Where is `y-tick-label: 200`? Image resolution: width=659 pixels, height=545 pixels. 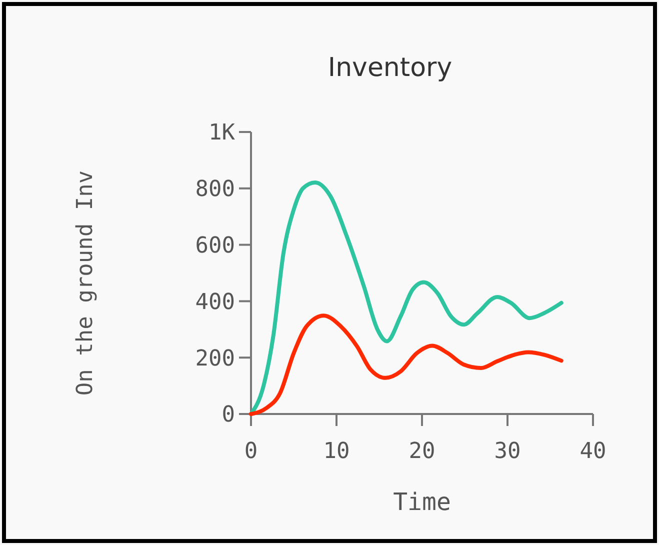
y-tick-label: 200 is located at coordinates (215, 359).